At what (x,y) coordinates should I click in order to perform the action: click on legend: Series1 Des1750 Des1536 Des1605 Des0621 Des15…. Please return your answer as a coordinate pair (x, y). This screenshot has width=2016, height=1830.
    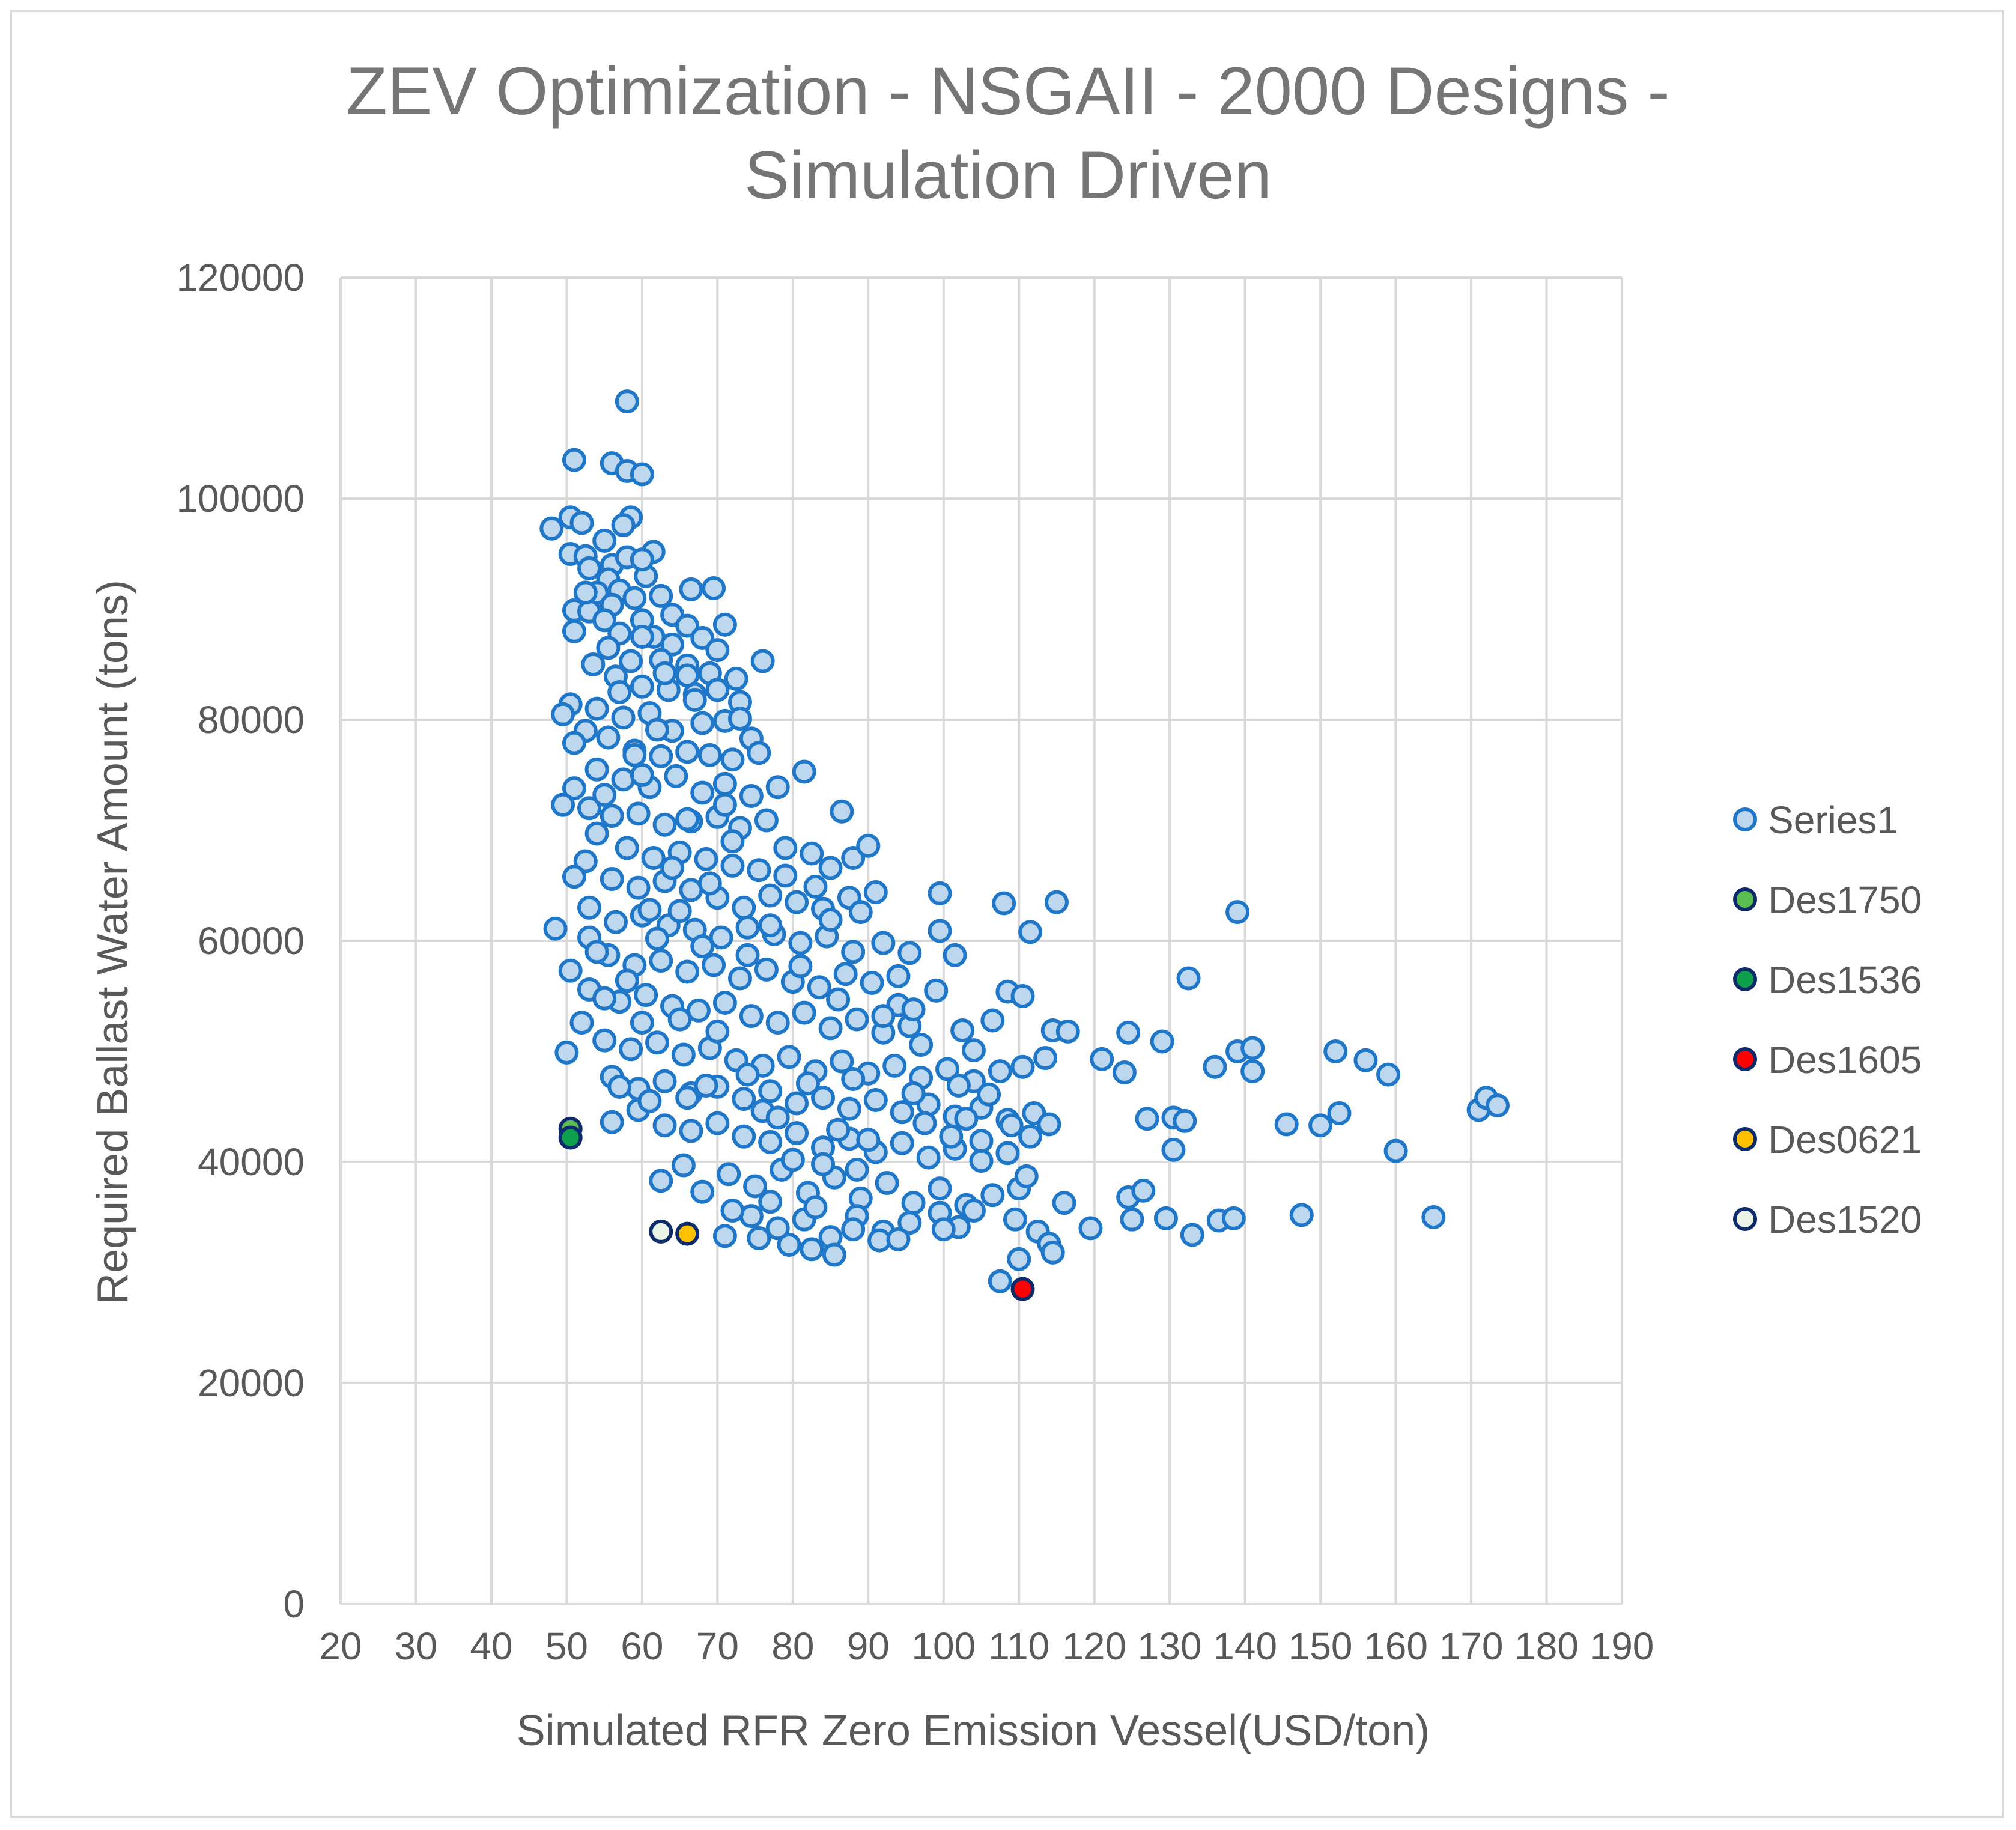
    Looking at the image, I should click on (1827, 1019).